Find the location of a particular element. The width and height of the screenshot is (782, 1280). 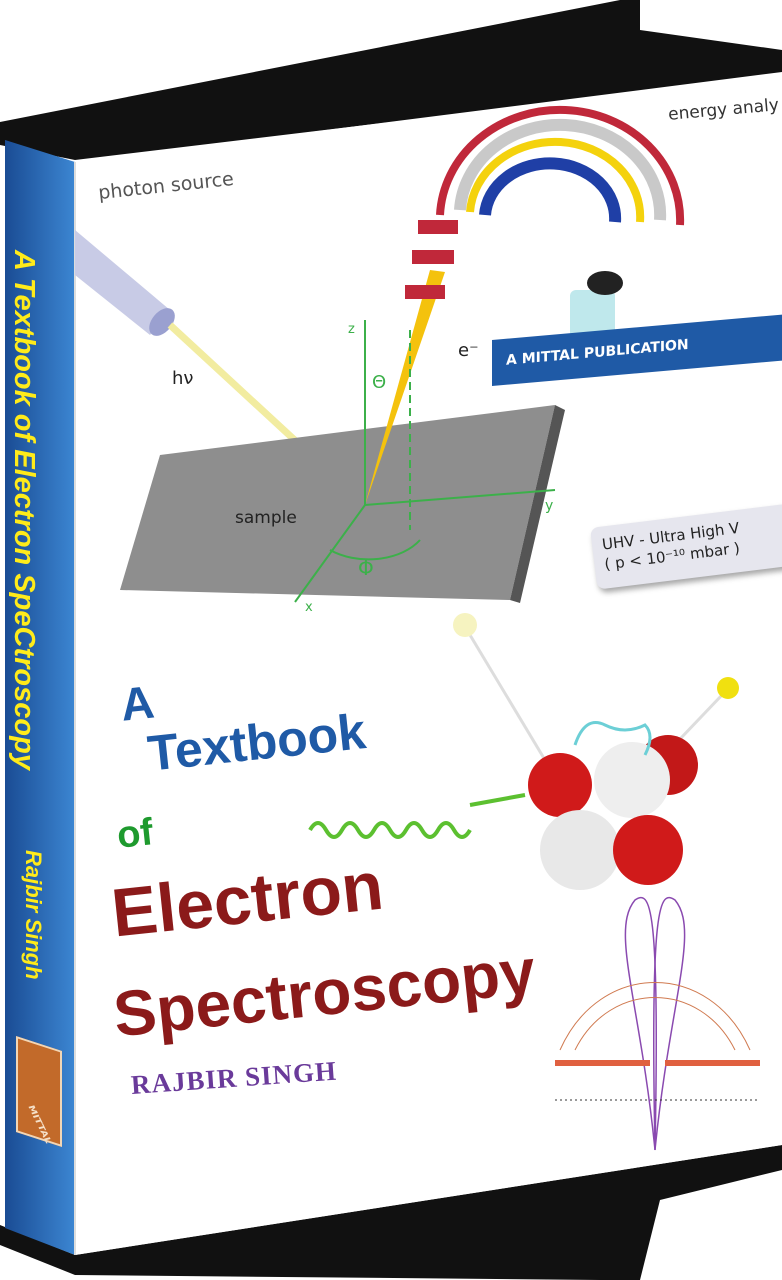

molecule-spheres is located at coordinates (523, 751).